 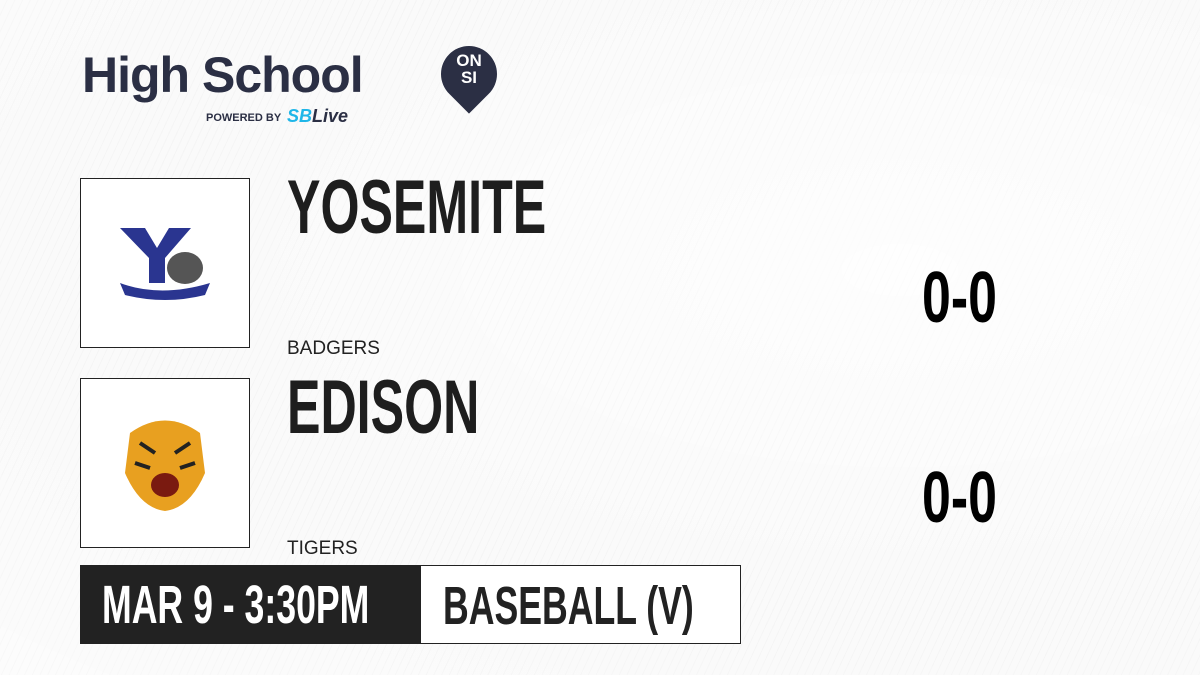 I want to click on sblive-suffix: Live, so click(x=330, y=116).